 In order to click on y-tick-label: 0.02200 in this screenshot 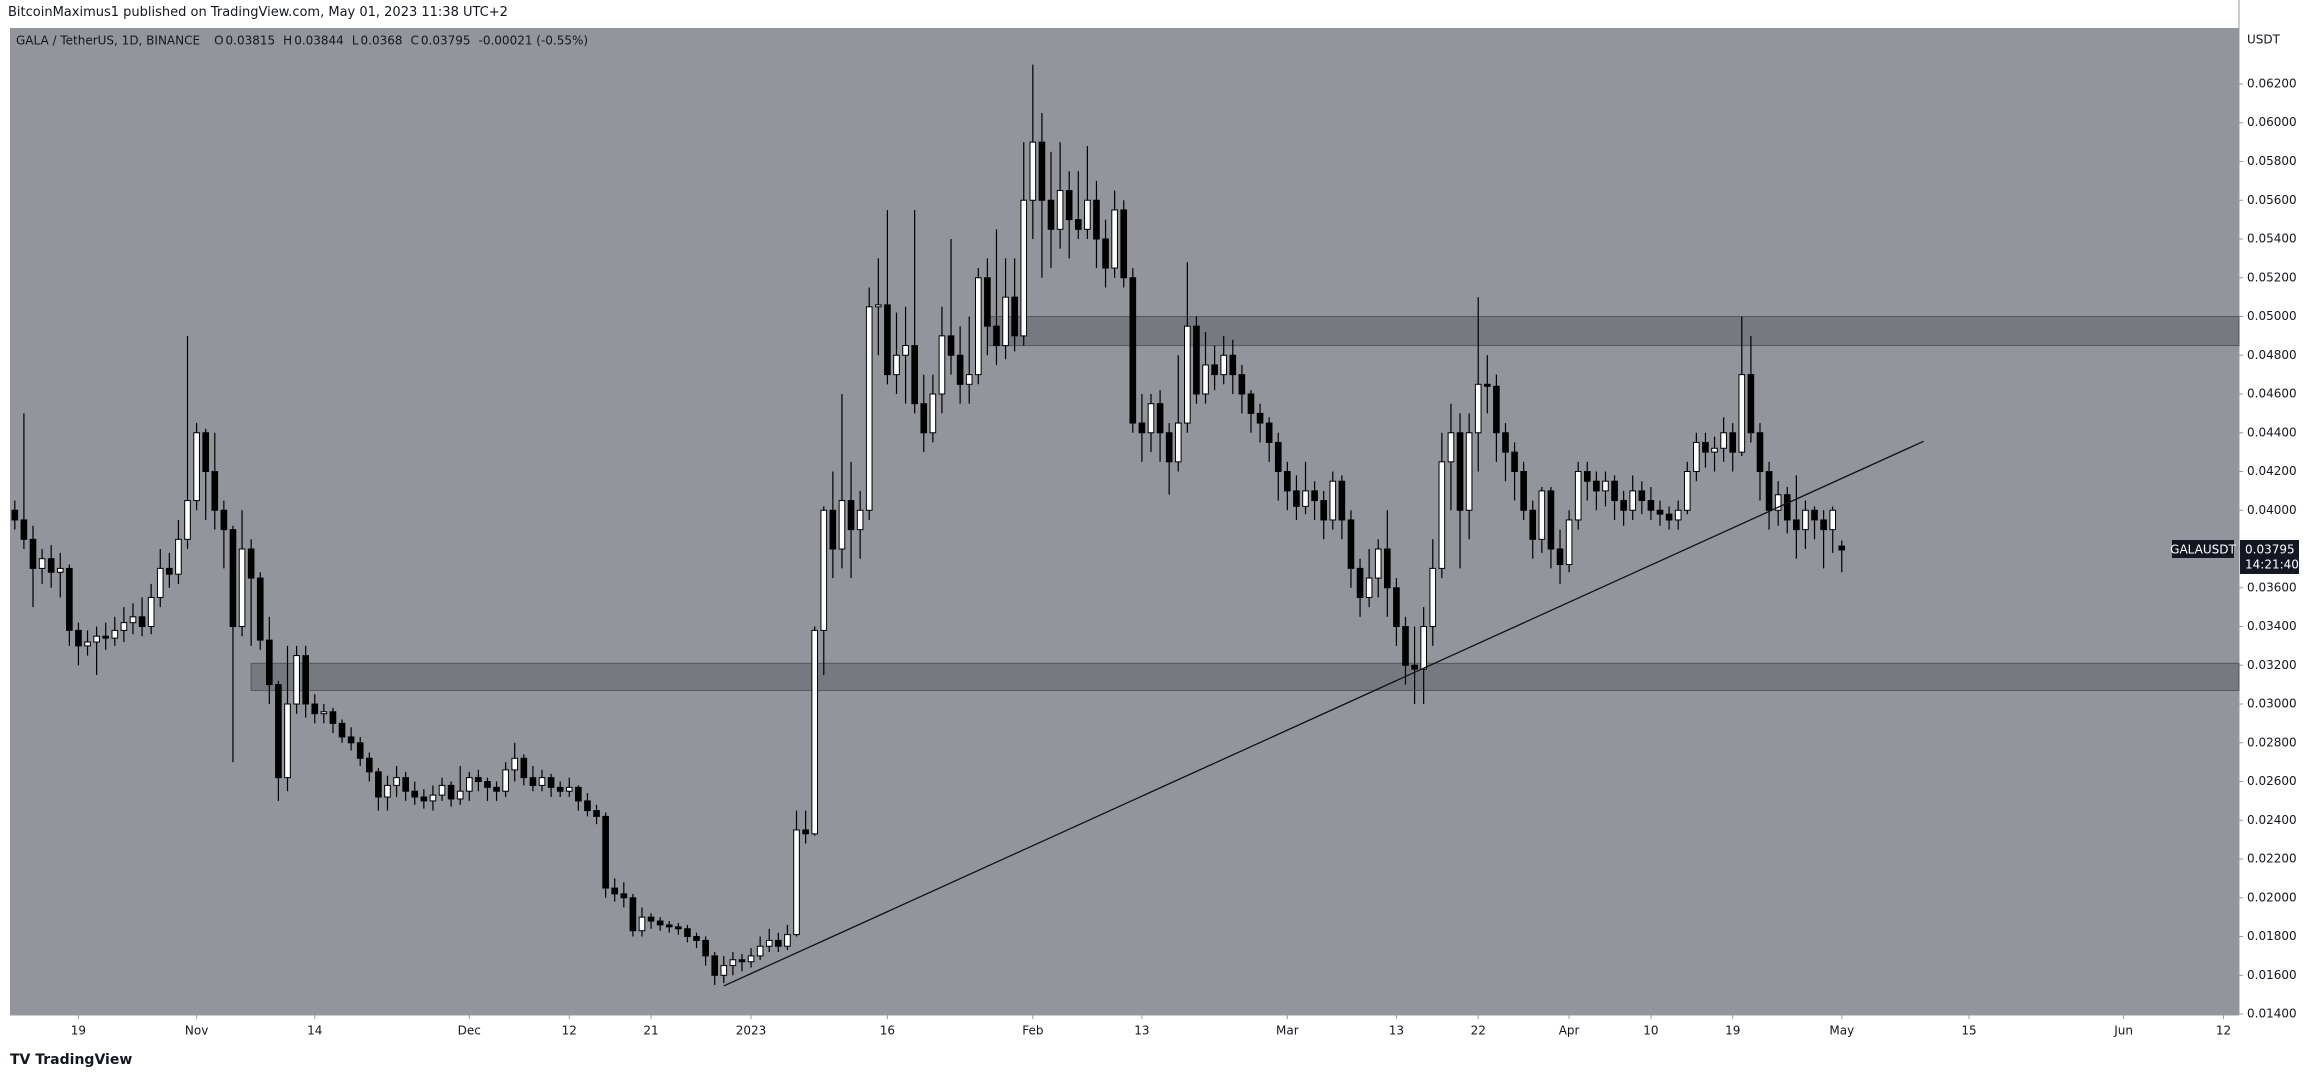, I will do `click(2272, 859)`.